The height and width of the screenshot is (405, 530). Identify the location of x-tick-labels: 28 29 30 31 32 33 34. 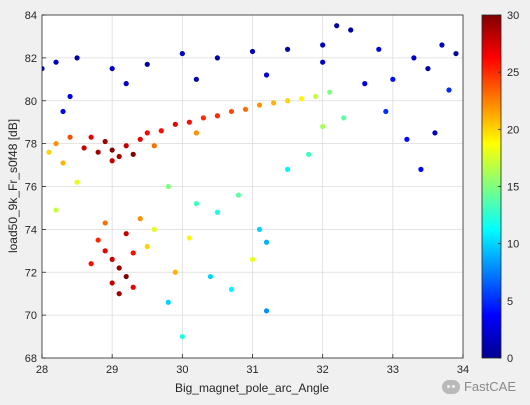
(252, 365).